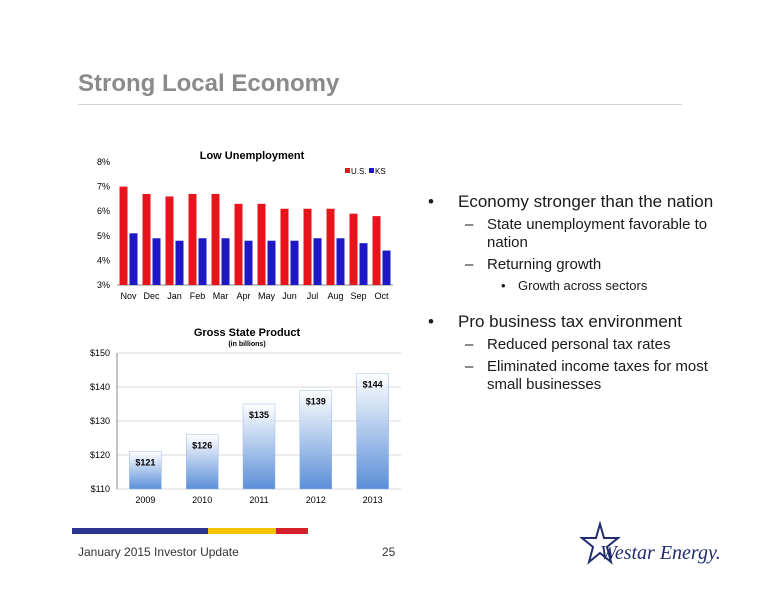 The width and height of the screenshot is (776, 600). I want to click on bullet-level-2: Reduced personal tax rates, so click(583, 345).